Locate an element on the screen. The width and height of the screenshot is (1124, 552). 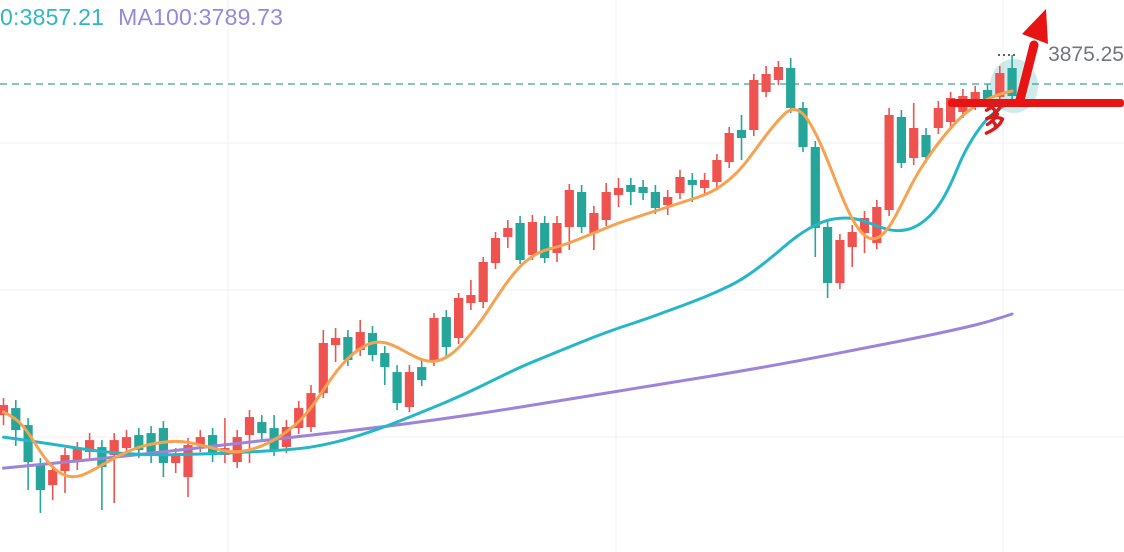
hand-written-long-character is located at coordinates (994, 116).